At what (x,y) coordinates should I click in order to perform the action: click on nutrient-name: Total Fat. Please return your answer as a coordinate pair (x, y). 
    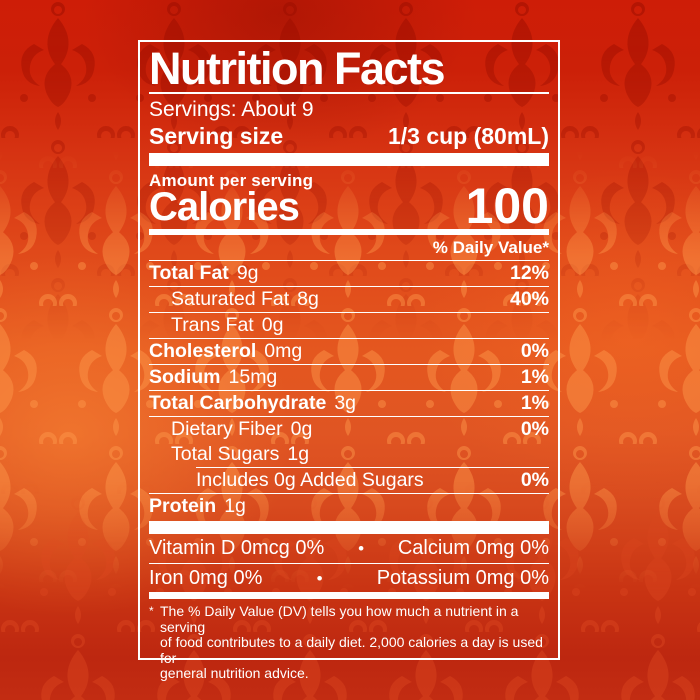
    Looking at the image, I should click on (189, 272).